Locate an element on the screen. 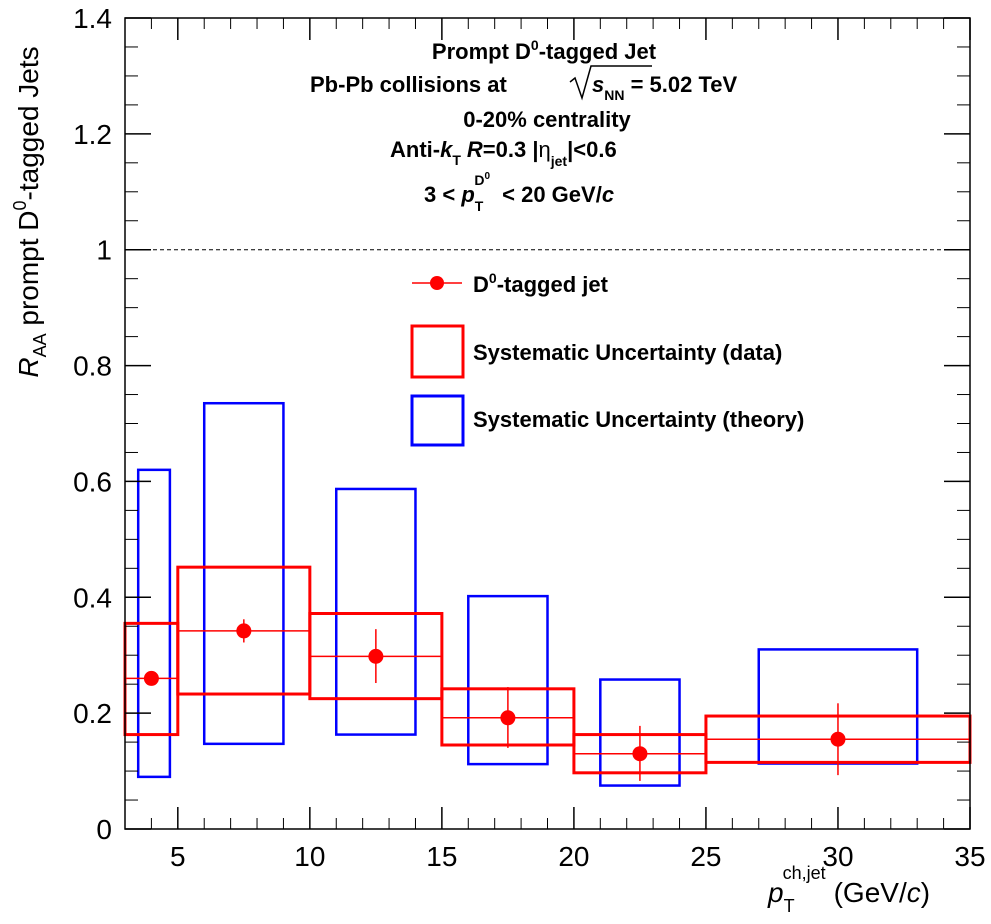 The image size is (991, 924). x-tick-label: 25 is located at coordinates (705, 856).